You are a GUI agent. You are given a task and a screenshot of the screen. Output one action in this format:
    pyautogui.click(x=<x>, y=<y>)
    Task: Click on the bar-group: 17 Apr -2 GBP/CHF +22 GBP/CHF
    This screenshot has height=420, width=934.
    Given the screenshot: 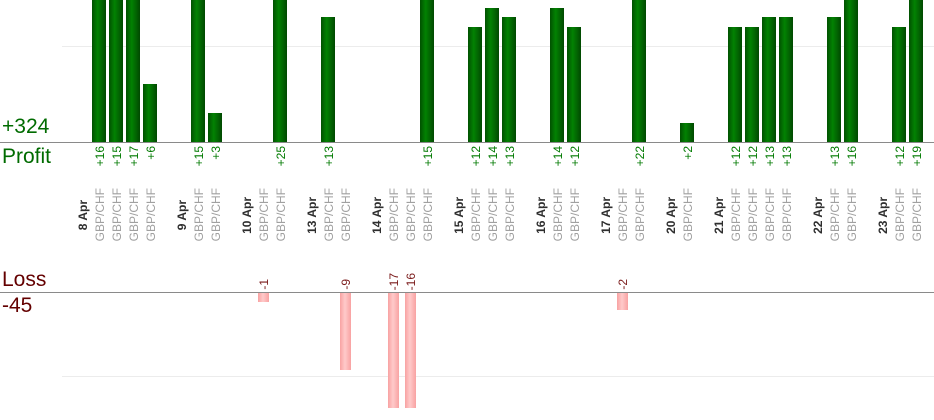 What is the action you would take?
    pyautogui.click(x=622, y=210)
    